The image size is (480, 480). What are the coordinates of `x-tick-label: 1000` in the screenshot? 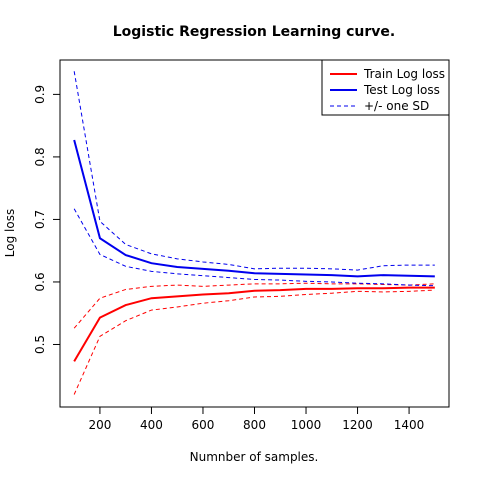 It's located at (306, 425).